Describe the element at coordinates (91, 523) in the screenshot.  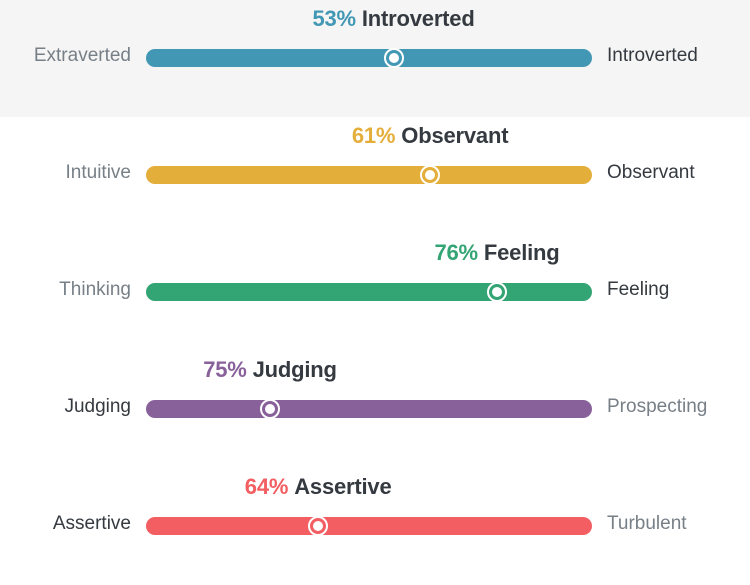
I see `left-pole-label: Assertive` at that location.